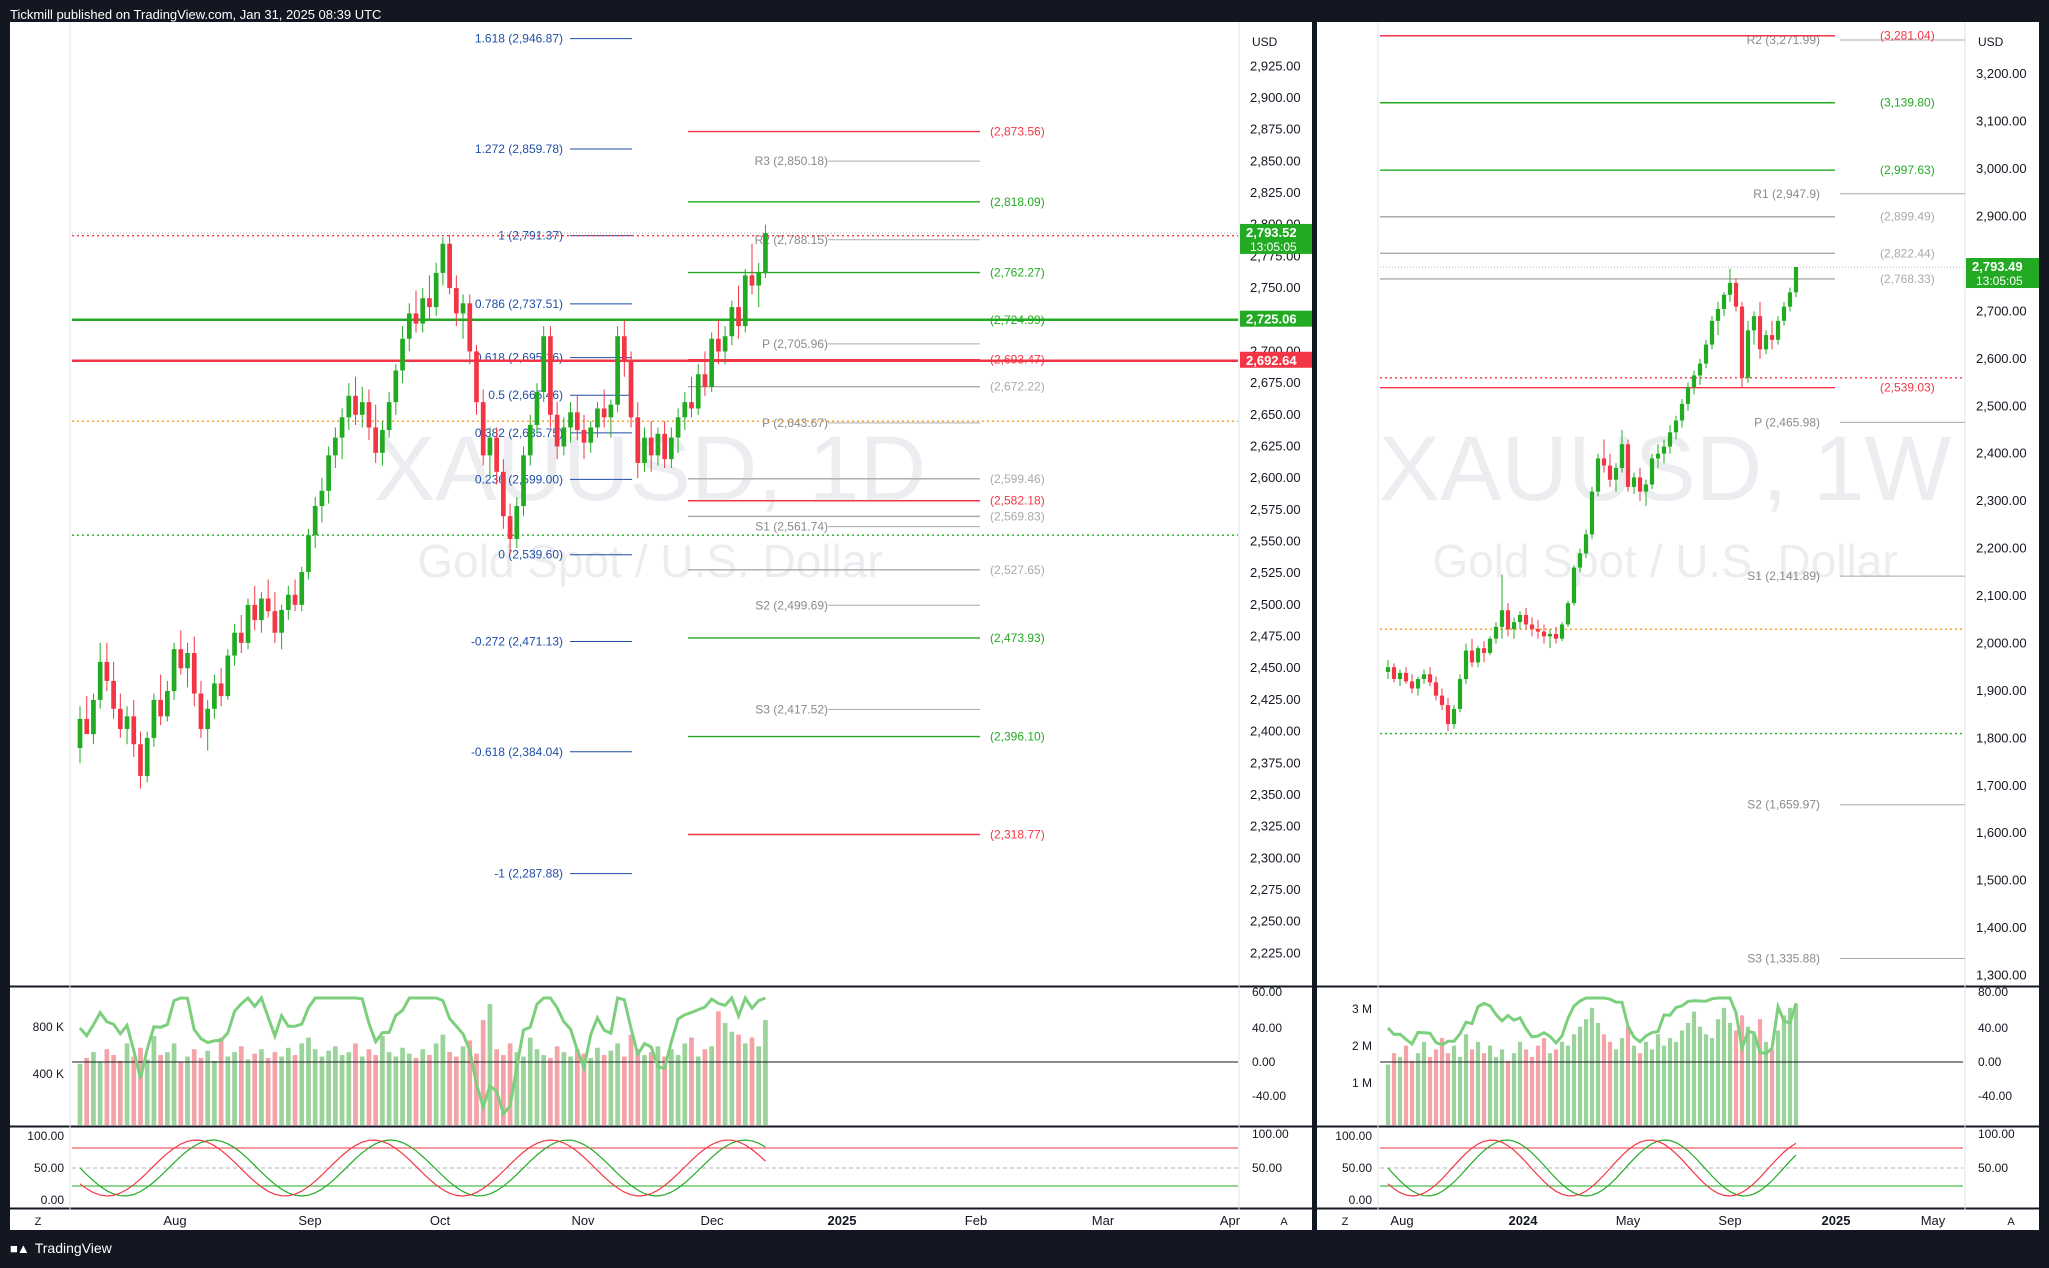 The width and height of the screenshot is (2049, 1268). Describe the element at coordinates (1275, 604) in the screenshot. I see `y-tick-label: 2,500.00` at that location.